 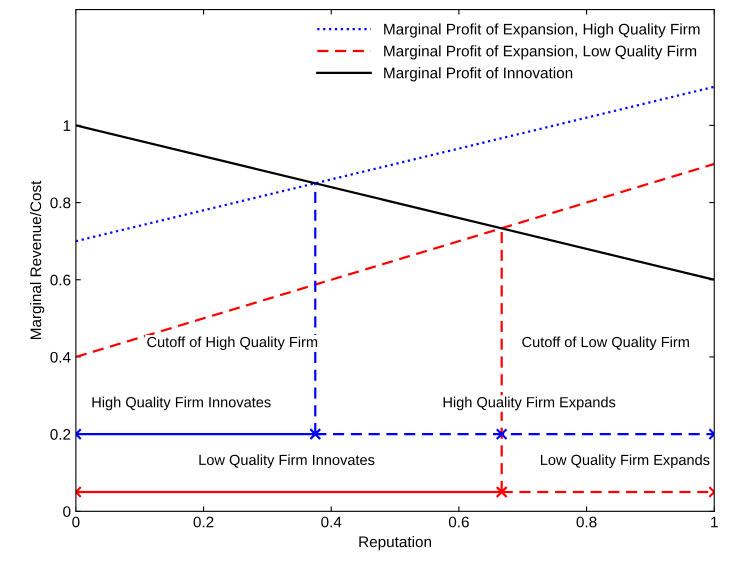 What do you see at coordinates (478, 74) in the screenshot?
I see `legend-label: Marginal Profit of Innovation` at bounding box center [478, 74].